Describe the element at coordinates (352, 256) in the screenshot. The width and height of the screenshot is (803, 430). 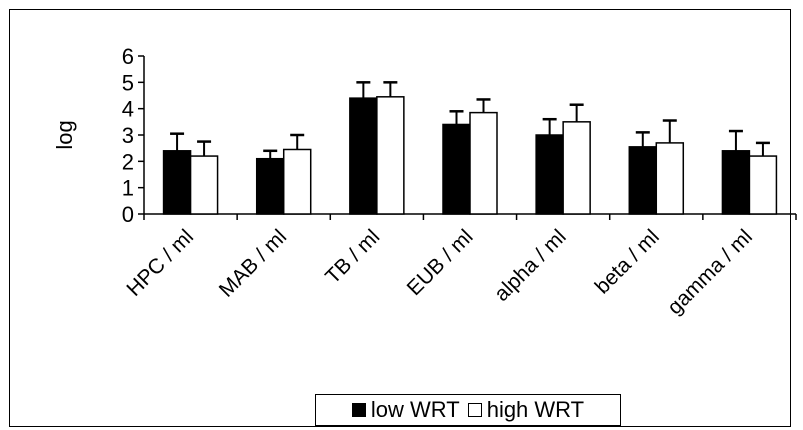
I see `x-category-label: TB / ml` at that location.